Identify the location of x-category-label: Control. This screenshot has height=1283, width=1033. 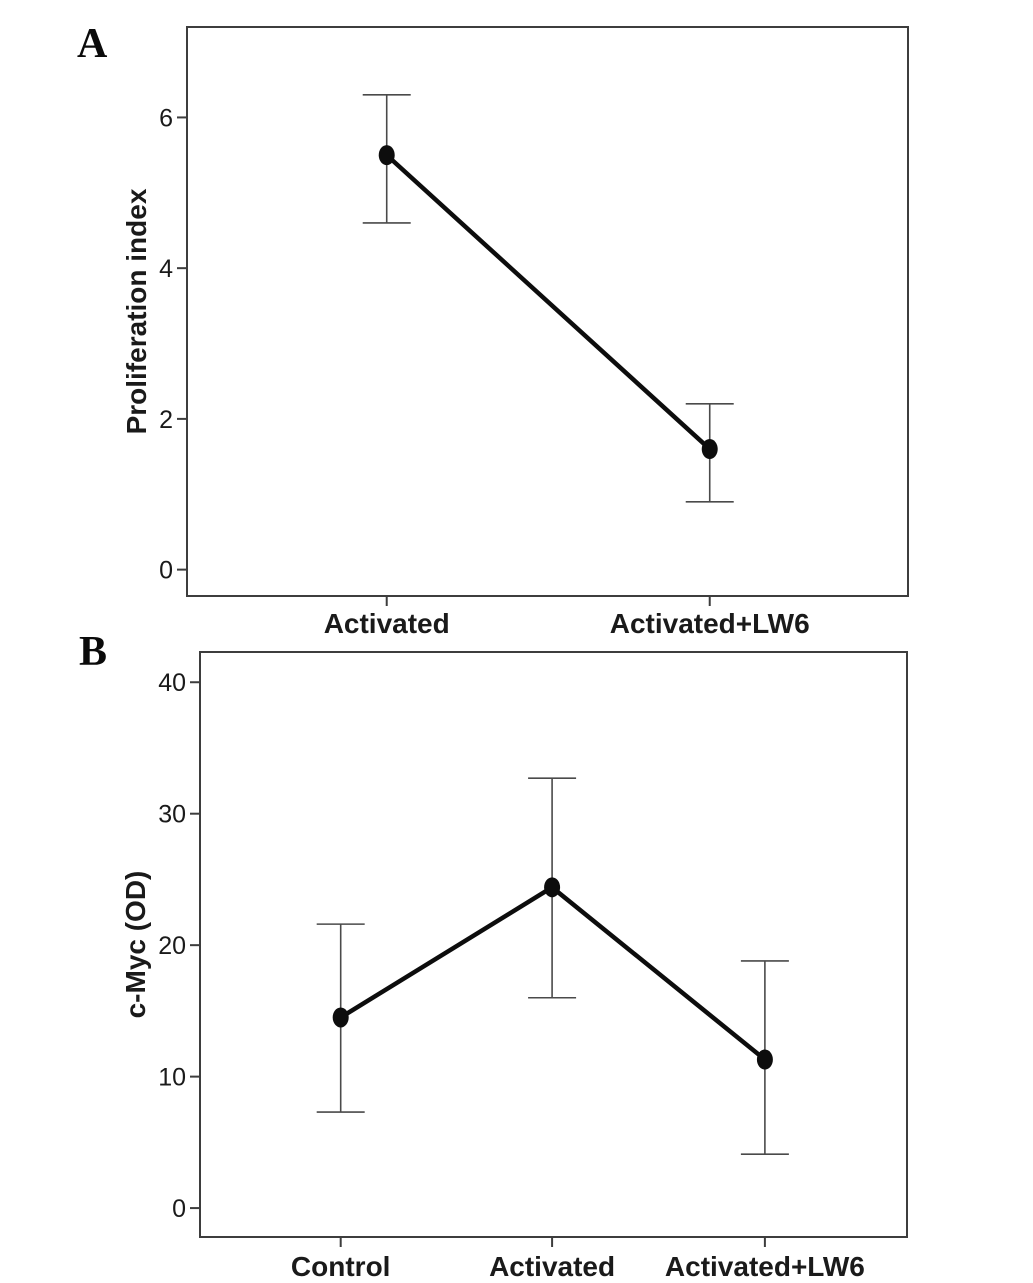
(341, 1266).